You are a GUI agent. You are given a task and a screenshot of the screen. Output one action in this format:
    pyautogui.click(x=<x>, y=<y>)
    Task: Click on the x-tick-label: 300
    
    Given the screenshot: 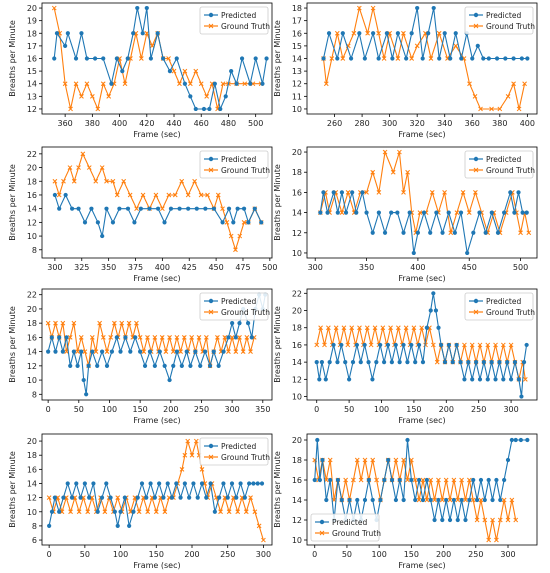 What is the action you would take?
    pyautogui.click(x=389, y=123)
    